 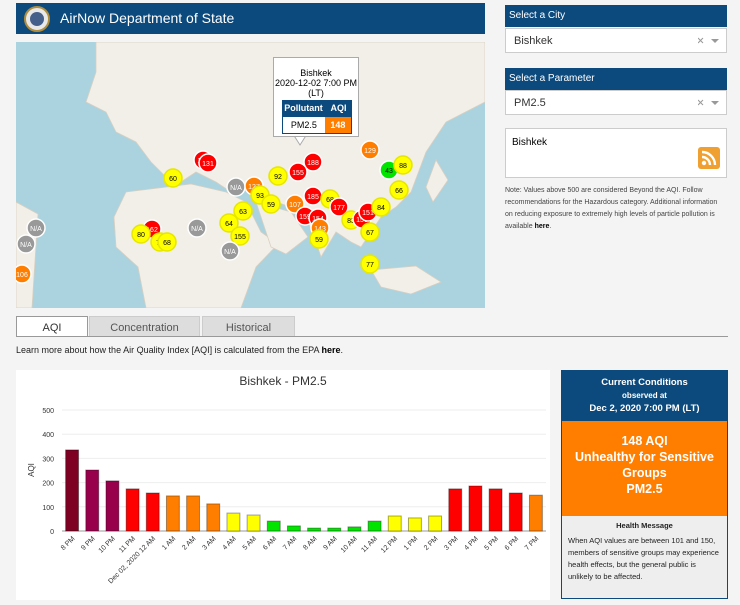 What do you see at coordinates (310, 543) in the screenshot?
I see `x-tick-label: 8 AM` at bounding box center [310, 543].